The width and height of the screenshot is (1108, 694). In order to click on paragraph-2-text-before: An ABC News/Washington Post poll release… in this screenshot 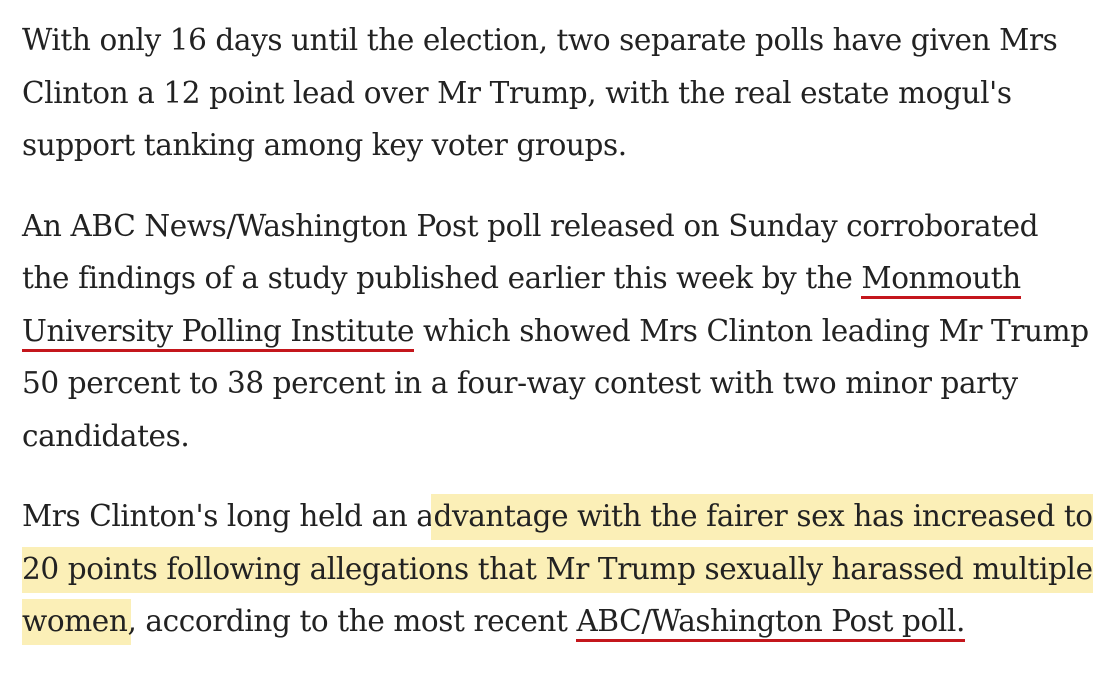, I will do `click(530, 252)`.